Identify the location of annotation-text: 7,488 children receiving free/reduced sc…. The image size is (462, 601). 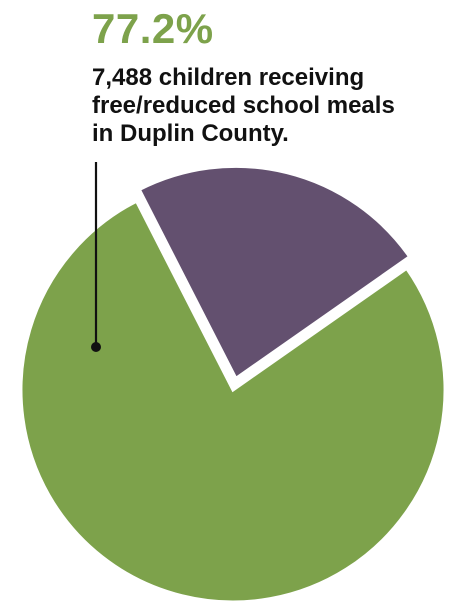
(243, 105).